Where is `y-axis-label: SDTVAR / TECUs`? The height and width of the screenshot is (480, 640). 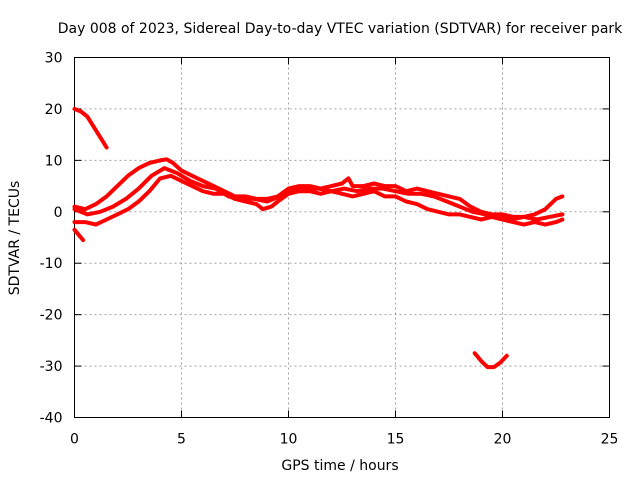
y-axis-label: SDTVAR / TECUs is located at coordinates (15, 238).